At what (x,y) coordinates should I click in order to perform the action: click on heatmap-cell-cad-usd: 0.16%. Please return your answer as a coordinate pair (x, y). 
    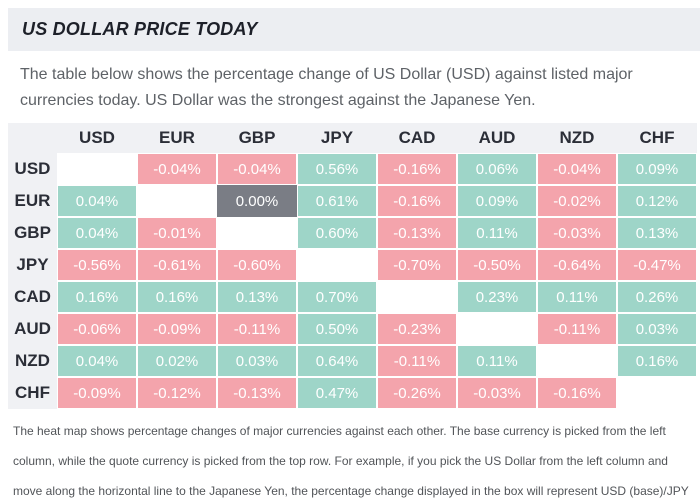
    Looking at the image, I should click on (97, 297).